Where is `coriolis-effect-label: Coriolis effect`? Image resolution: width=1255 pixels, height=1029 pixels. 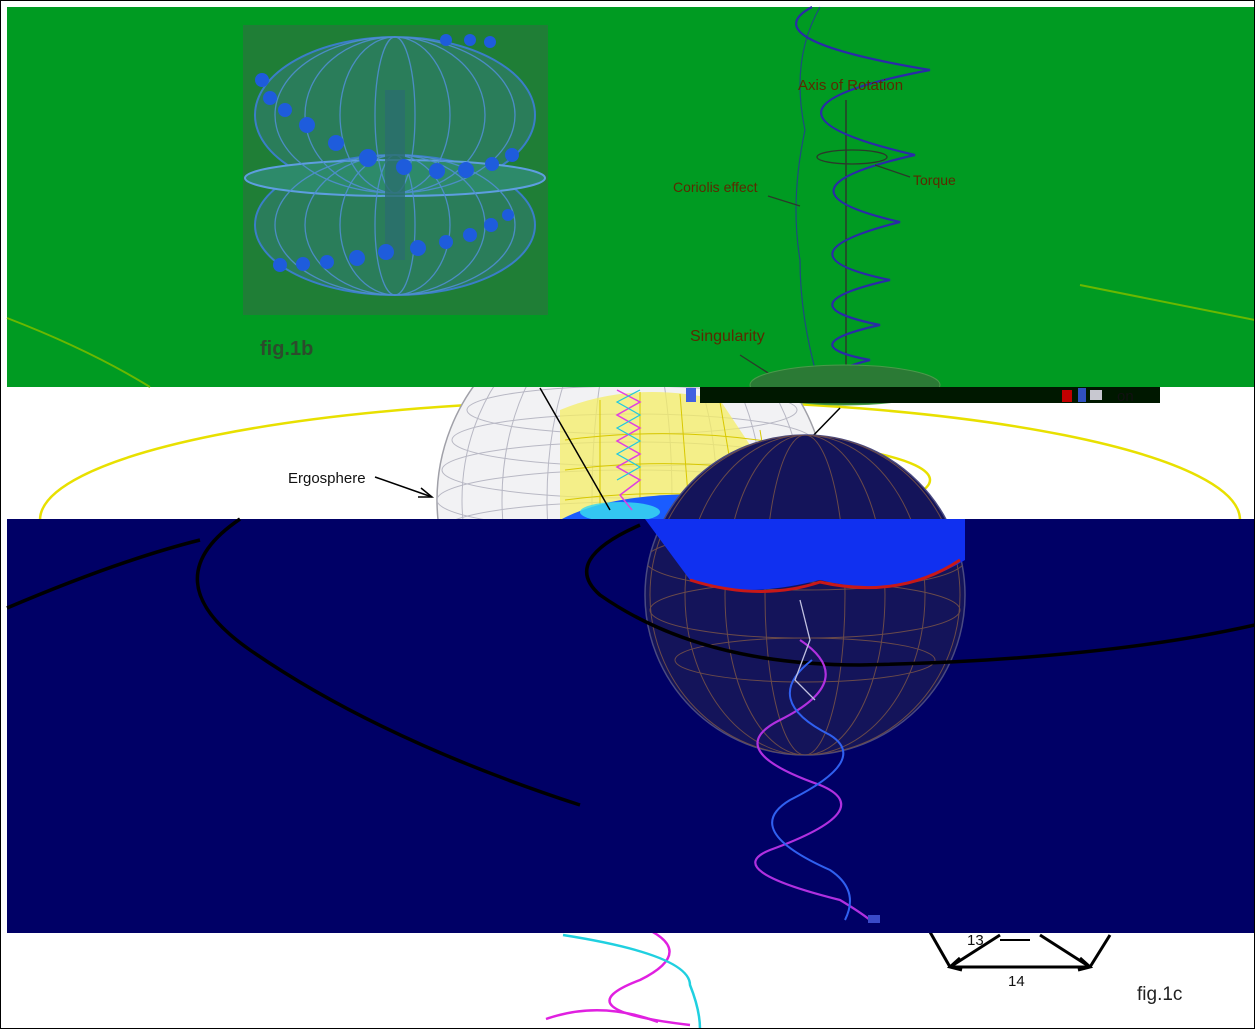
coriolis-effect-label: Coriolis effect is located at coordinates (715, 187).